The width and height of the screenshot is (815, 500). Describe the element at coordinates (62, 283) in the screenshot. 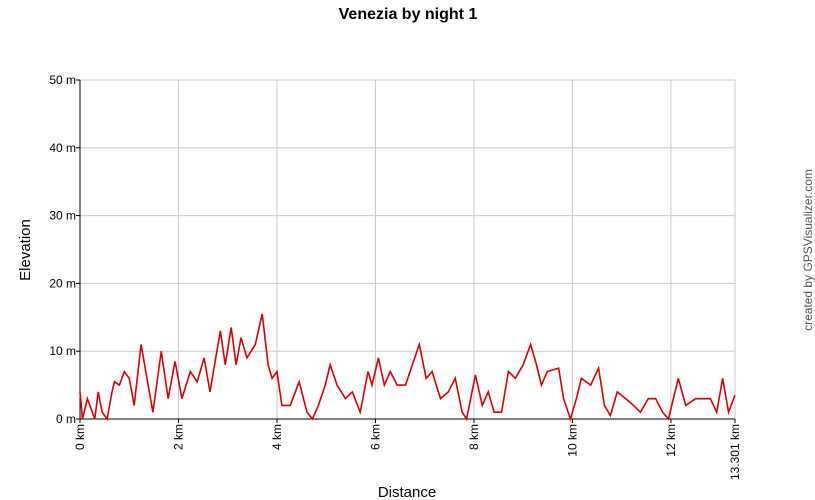

I see `y-tick-label: 20 m` at that location.